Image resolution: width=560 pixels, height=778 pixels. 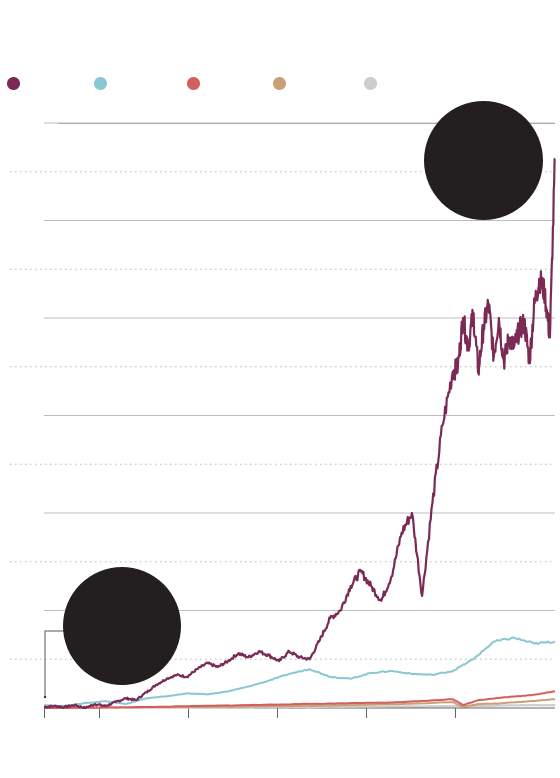 What do you see at coordinates (483, 160) in the screenshot?
I see `top-right-circle-badge` at bounding box center [483, 160].